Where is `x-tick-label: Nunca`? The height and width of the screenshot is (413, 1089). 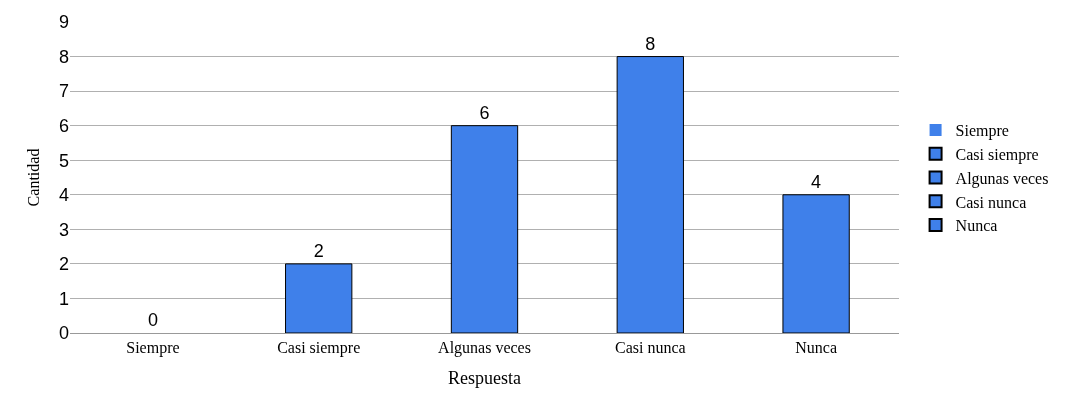 x-tick-label: Nunca is located at coordinates (816, 348).